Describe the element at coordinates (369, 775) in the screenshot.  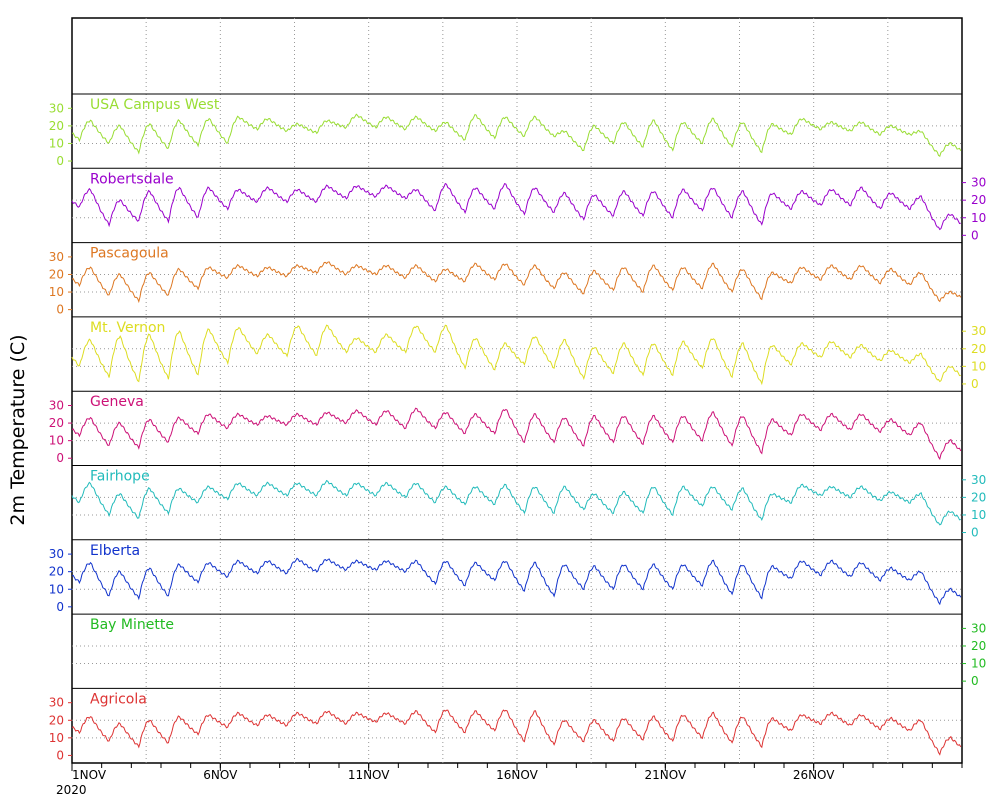
I see `x-tick-label: 11NOV` at that location.